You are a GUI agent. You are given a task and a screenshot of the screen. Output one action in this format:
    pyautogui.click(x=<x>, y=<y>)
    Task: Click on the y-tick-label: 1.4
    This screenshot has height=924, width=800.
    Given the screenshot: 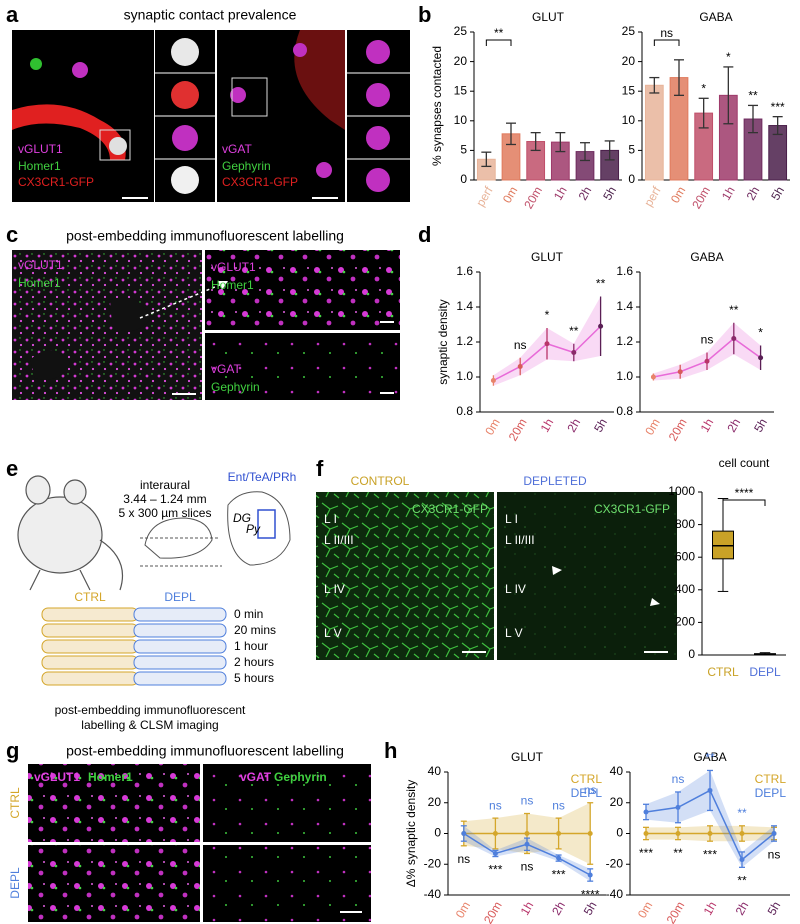 What is the action you would take?
    pyautogui.click(x=624, y=306)
    